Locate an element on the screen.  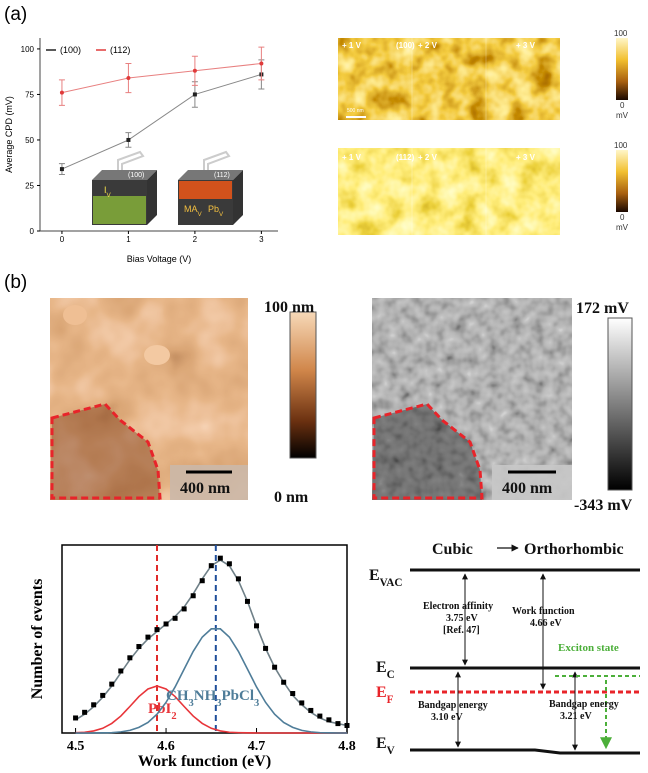
inset-species: MAV is located at coordinates (193, 211).